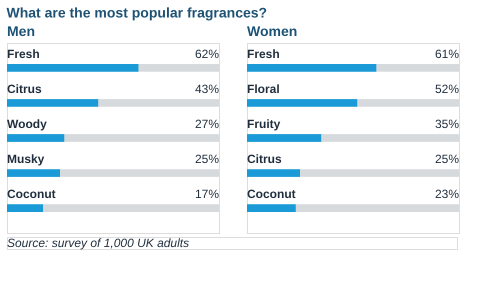  I want to click on data-label: 62%, so click(207, 53).